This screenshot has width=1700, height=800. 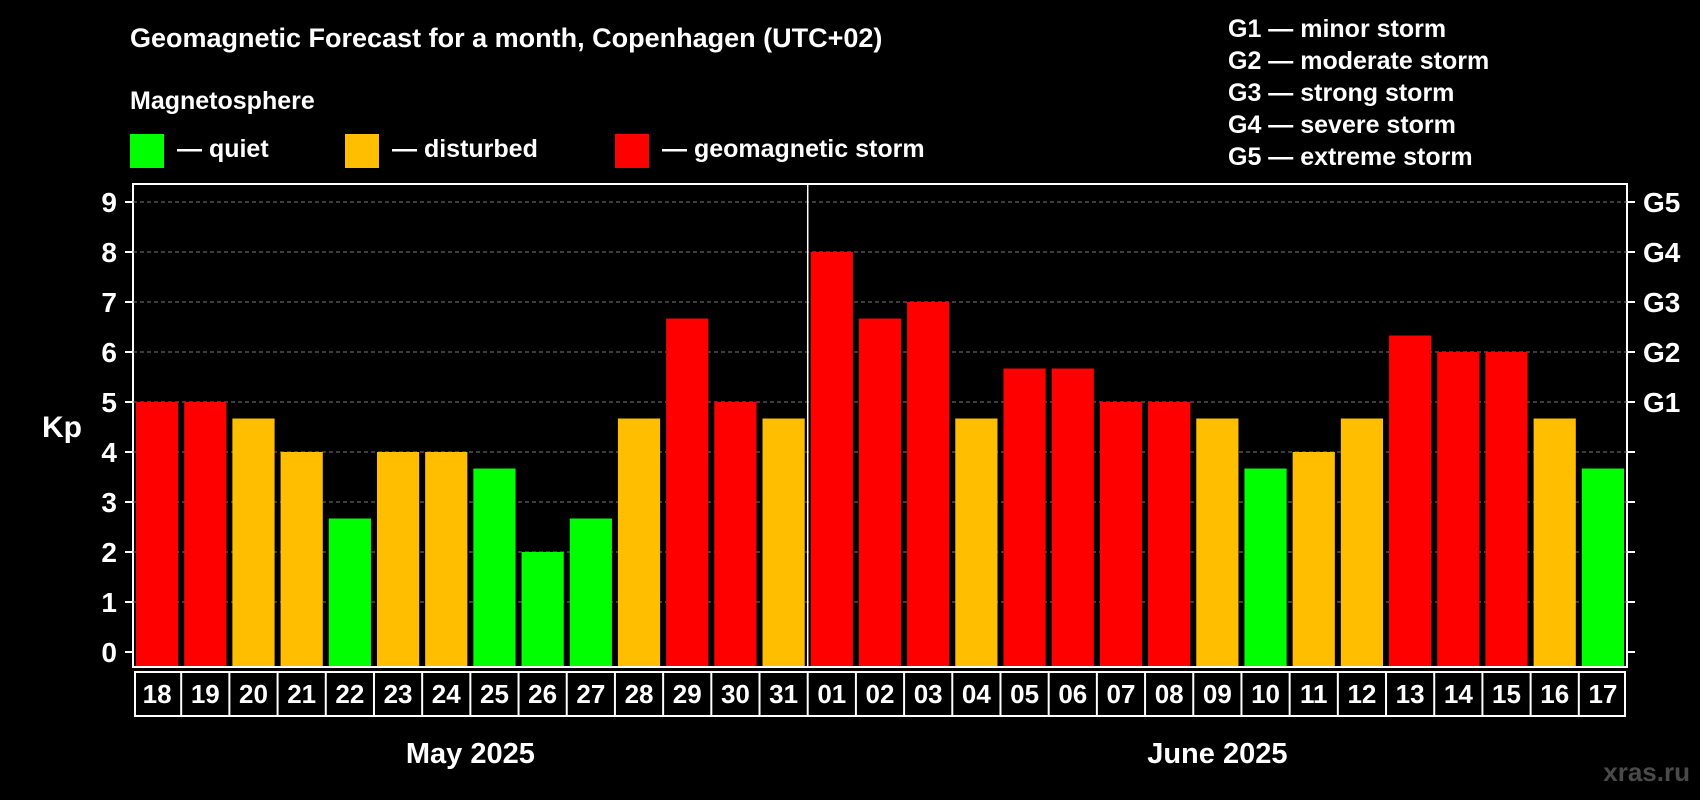 What do you see at coordinates (1217, 694) in the screenshot?
I see `date-label-09: 09` at bounding box center [1217, 694].